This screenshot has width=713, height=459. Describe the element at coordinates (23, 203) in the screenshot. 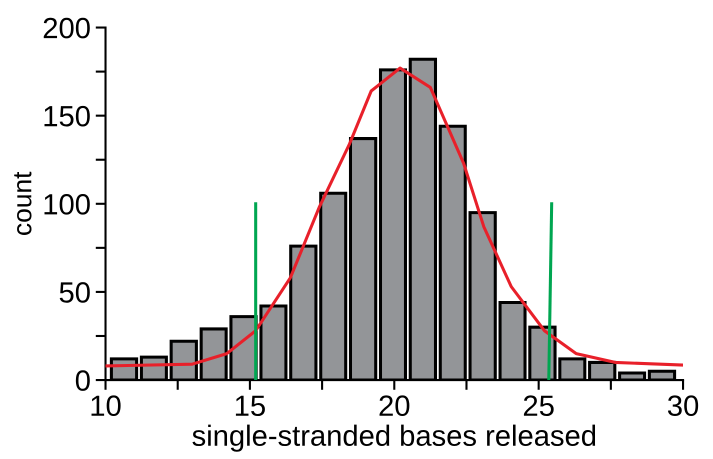

I see `y-axis-title: count` at that location.